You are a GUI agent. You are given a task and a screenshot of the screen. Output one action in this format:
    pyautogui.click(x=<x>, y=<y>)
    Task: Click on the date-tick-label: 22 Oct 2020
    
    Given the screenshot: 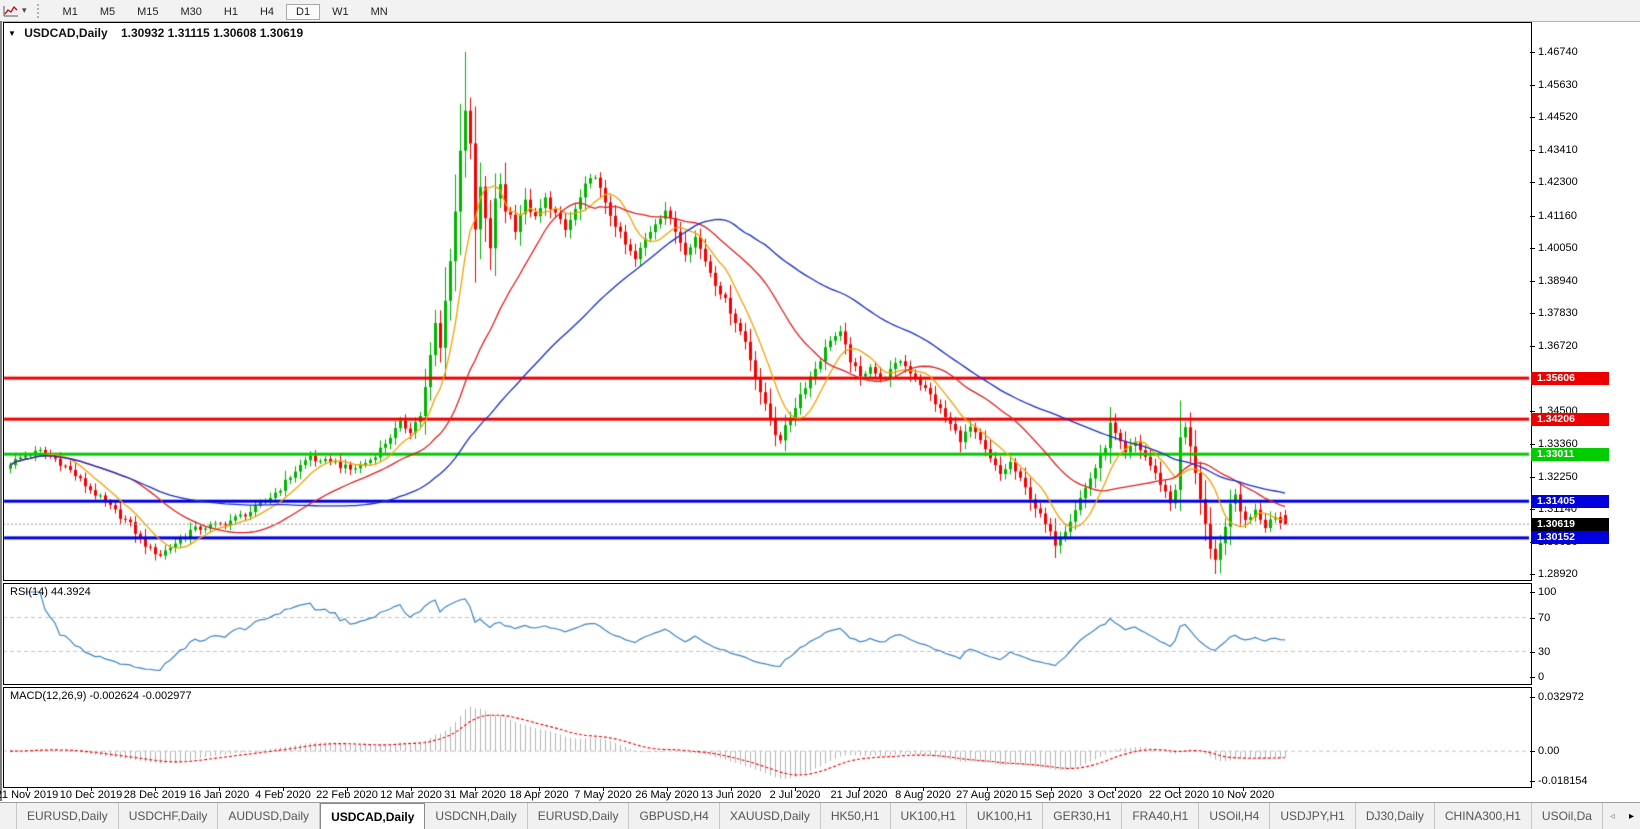 What is the action you would take?
    pyautogui.click(x=1179, y=795)
    